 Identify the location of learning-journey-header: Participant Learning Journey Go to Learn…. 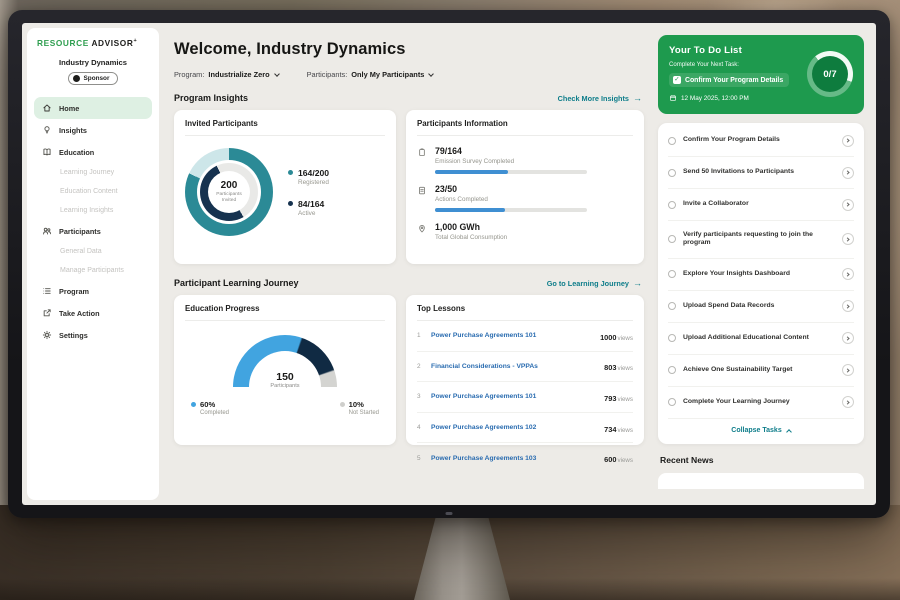
(408, 283).